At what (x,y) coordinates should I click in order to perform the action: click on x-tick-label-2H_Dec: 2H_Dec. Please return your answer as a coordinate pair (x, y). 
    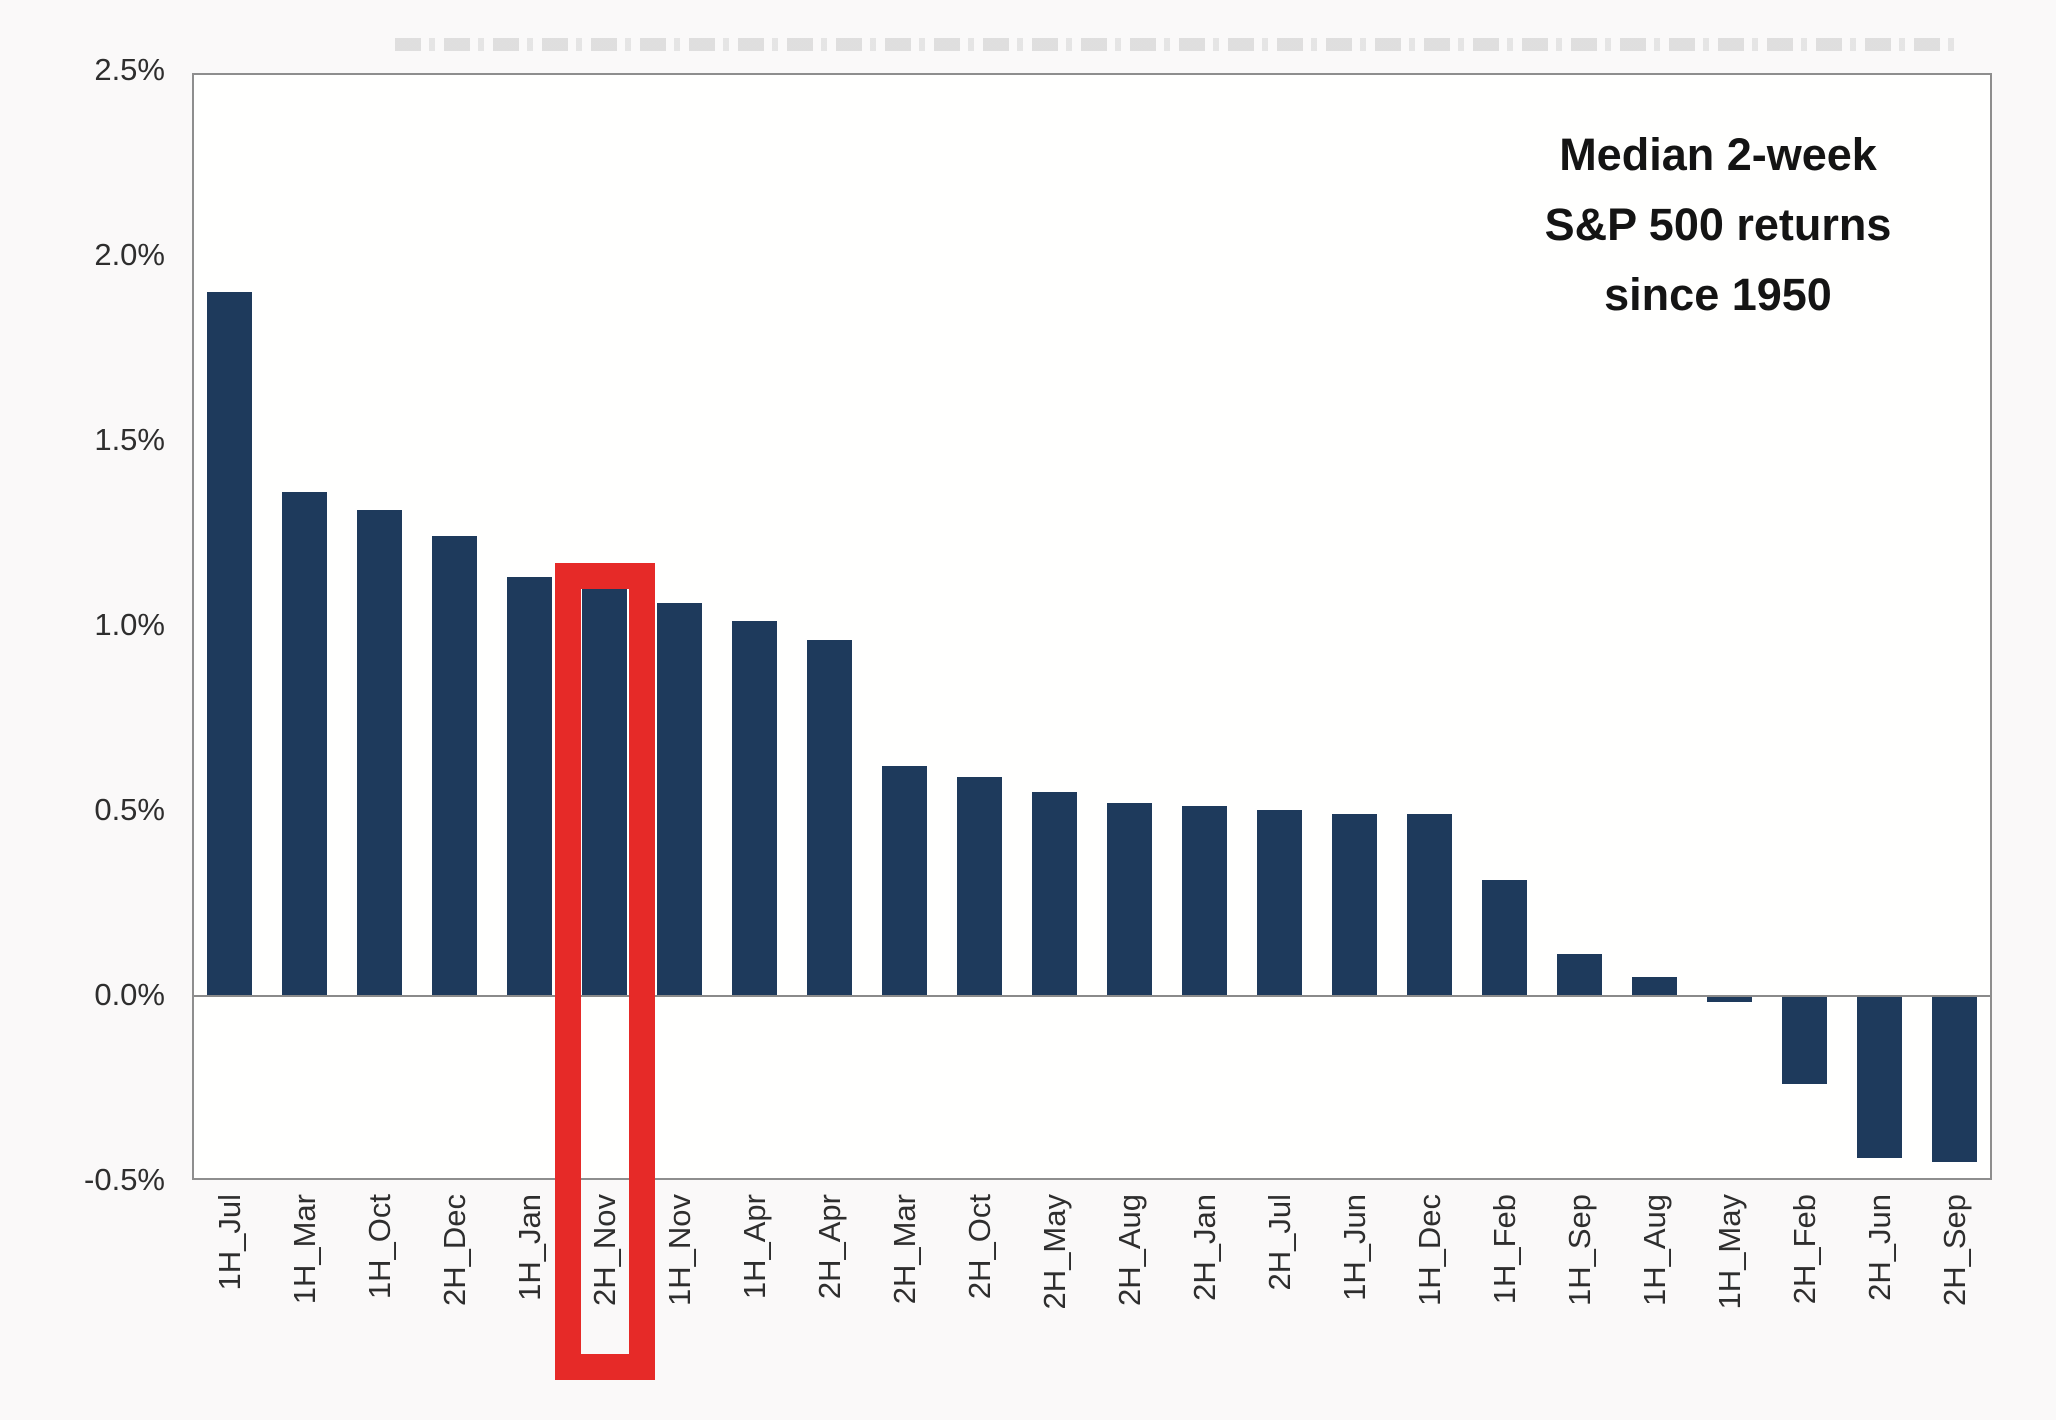
    Looking at the image, I should click on (454, 1250).